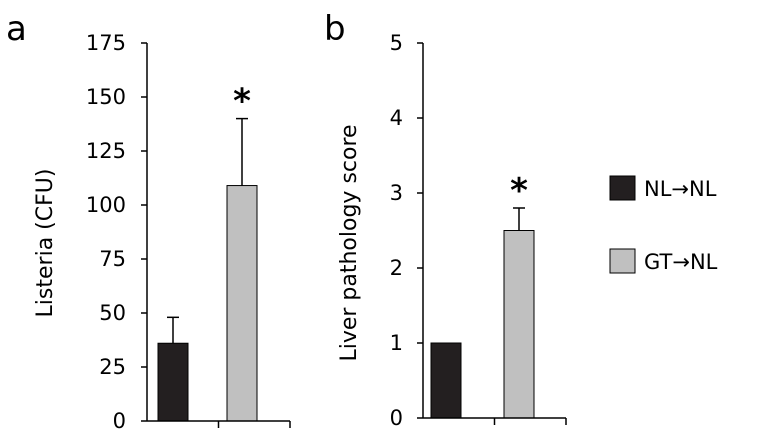 This screenshot has height=440, width=757. What do you see at coordinates (680, 189) in the screenshot?
I see `legend-label-nl-nl: NL→NL` at bounding box center [680, 189].